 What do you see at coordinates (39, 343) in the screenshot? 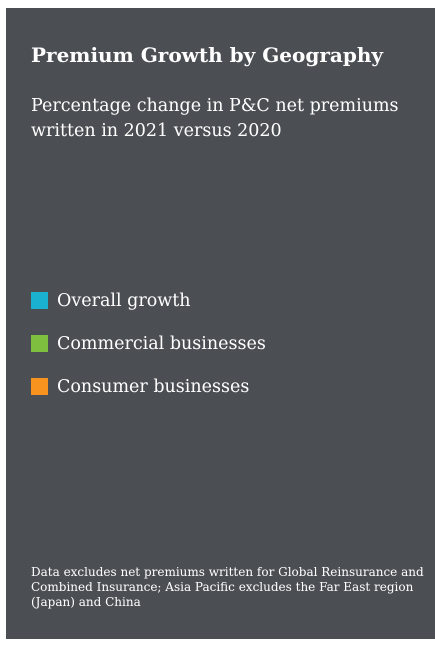
I see `legend-swatch-commercial-businesses` at bounding box center [39, 343].